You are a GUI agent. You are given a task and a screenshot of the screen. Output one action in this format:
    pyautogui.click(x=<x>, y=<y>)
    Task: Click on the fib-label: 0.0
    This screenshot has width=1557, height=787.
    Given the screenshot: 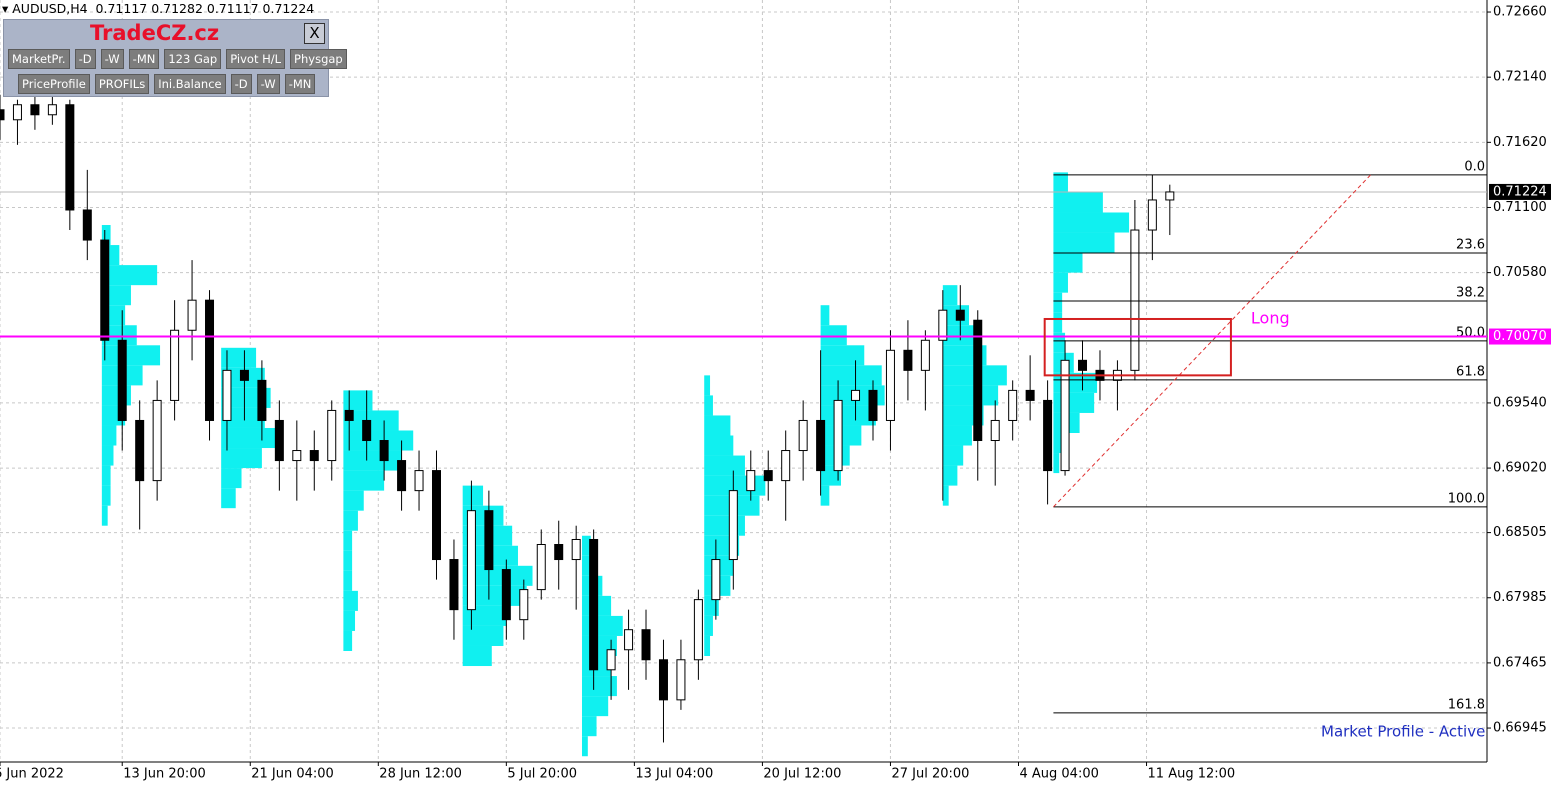 What is the action you would take?
    pyautogui.click(x=1474, y=166)
    